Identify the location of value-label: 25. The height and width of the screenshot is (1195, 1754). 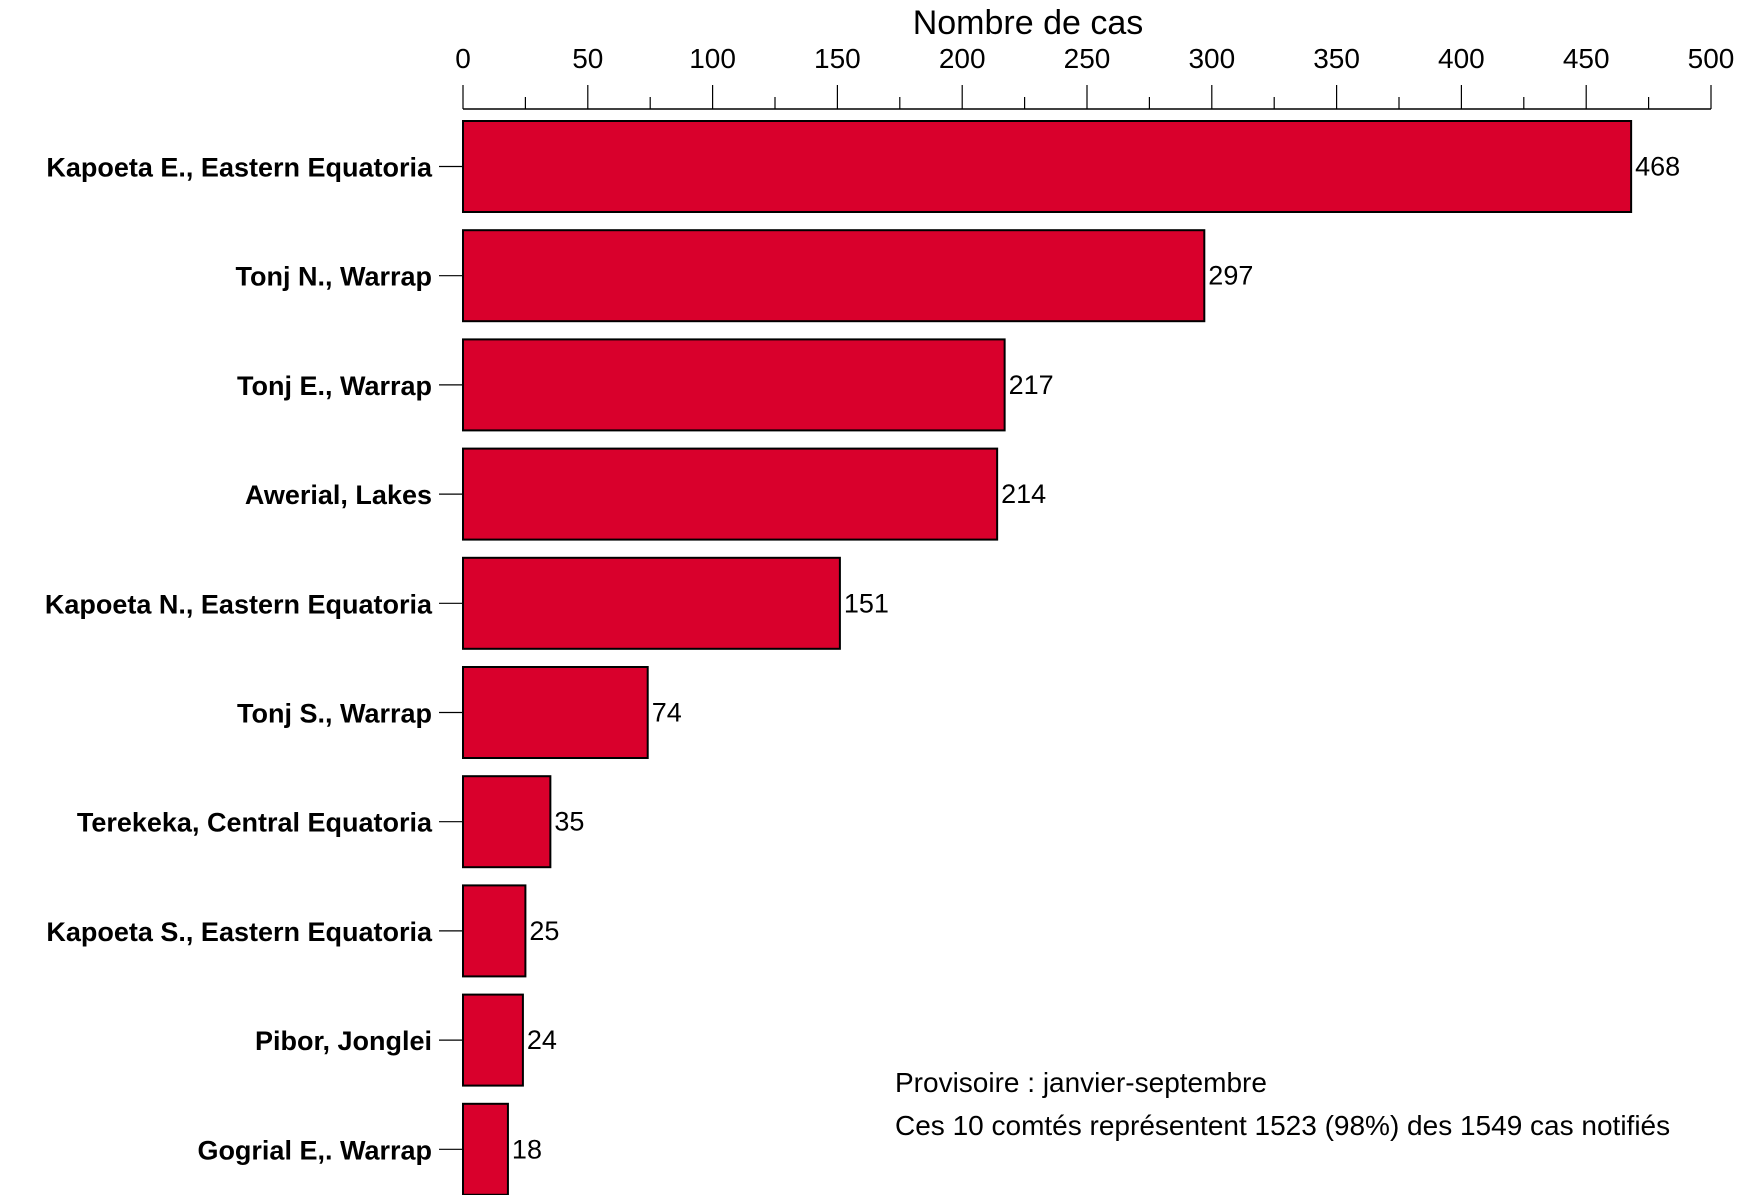
(544, 931).